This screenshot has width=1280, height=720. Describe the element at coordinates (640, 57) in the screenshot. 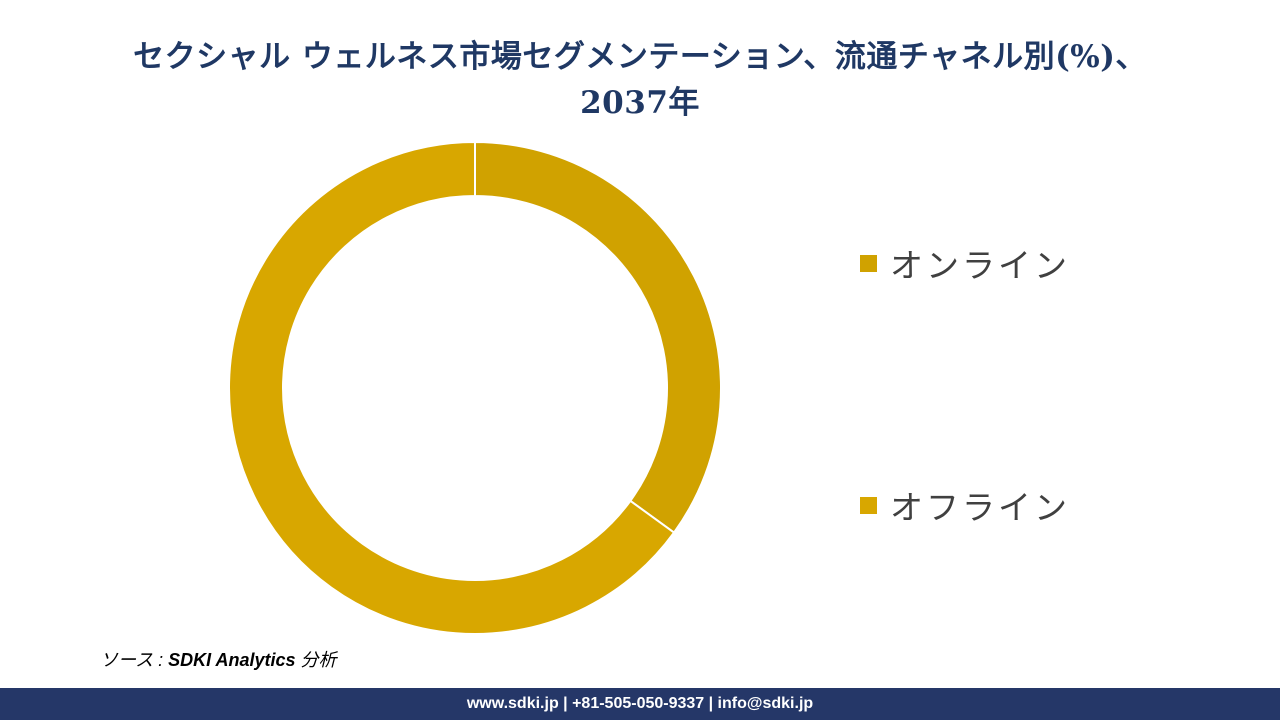

I see `chart-title-line1: セクシャル ウェルネス市場セグメンテーション、流通チャネル別(%)、` at that location.